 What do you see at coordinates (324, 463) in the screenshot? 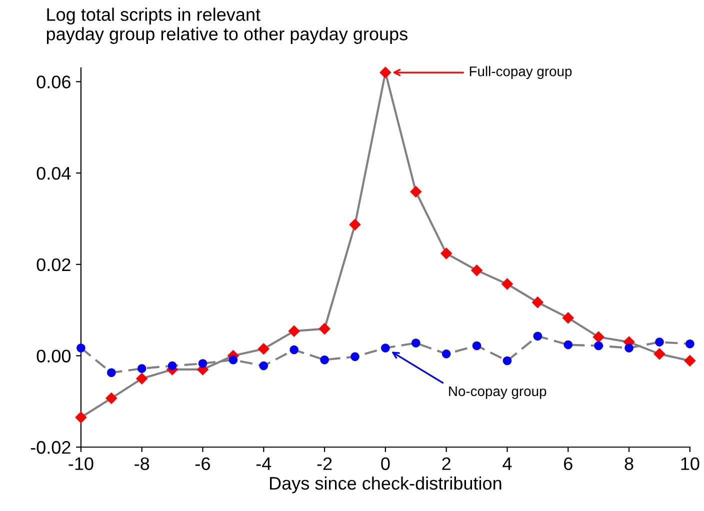
I see `x-tick-label: -2` at bounding box center [324, 463].